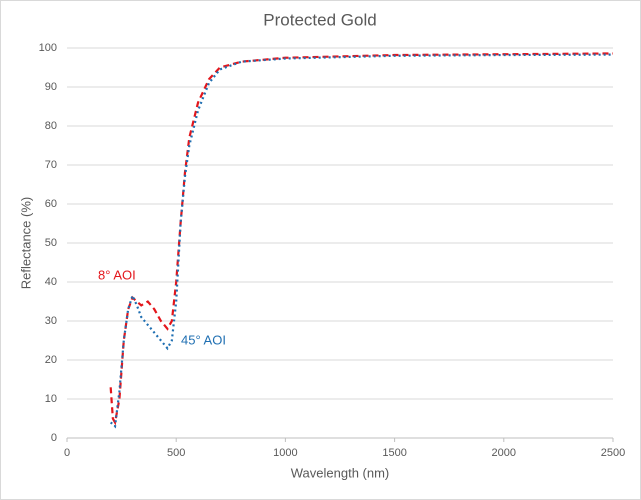 This screenshot has height=500, width=641. I want to click on x-axis-title: Wavelength (nm), so click(340, 472).